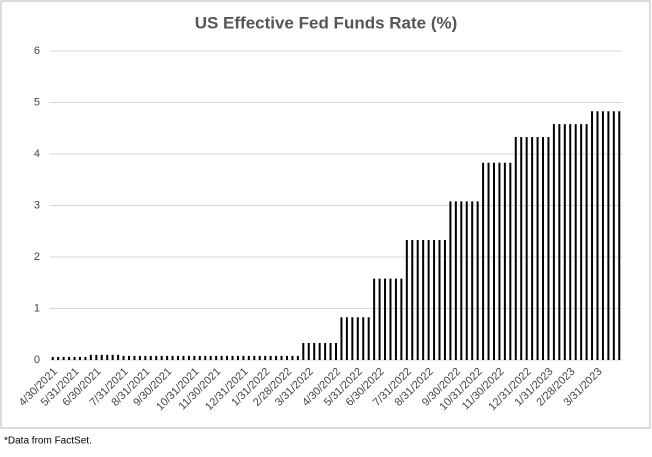 The image size is (652, 457). What do you see at coordinates (37, 360) in the screenshot?
I see `y-tick-label: 0` at bounding box center [37, 360].